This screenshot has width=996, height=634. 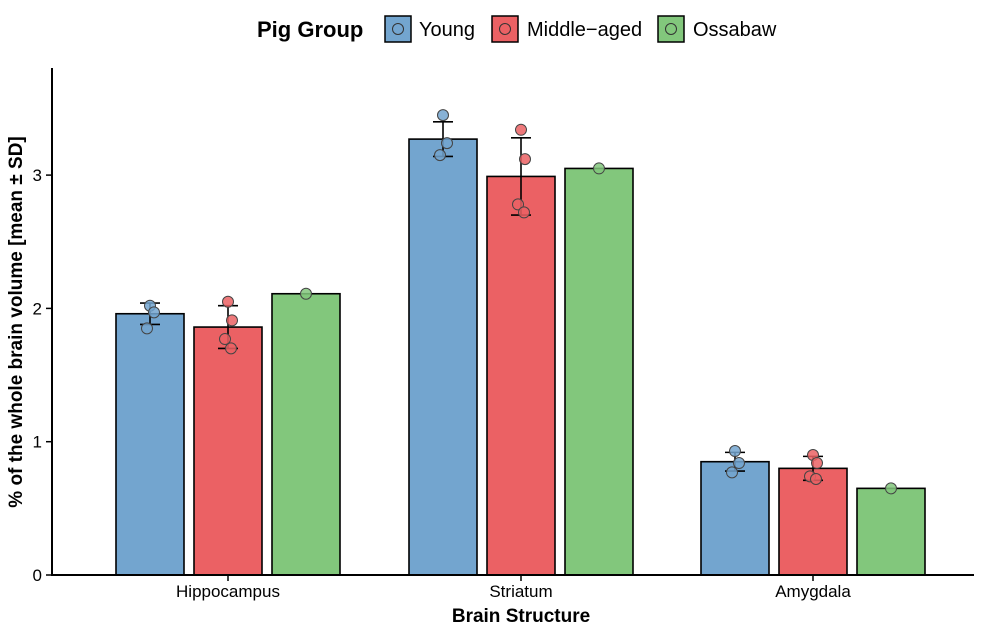 I want to click on y-axis-ticks: 0 1 2 3, so click(x=42, y=375).